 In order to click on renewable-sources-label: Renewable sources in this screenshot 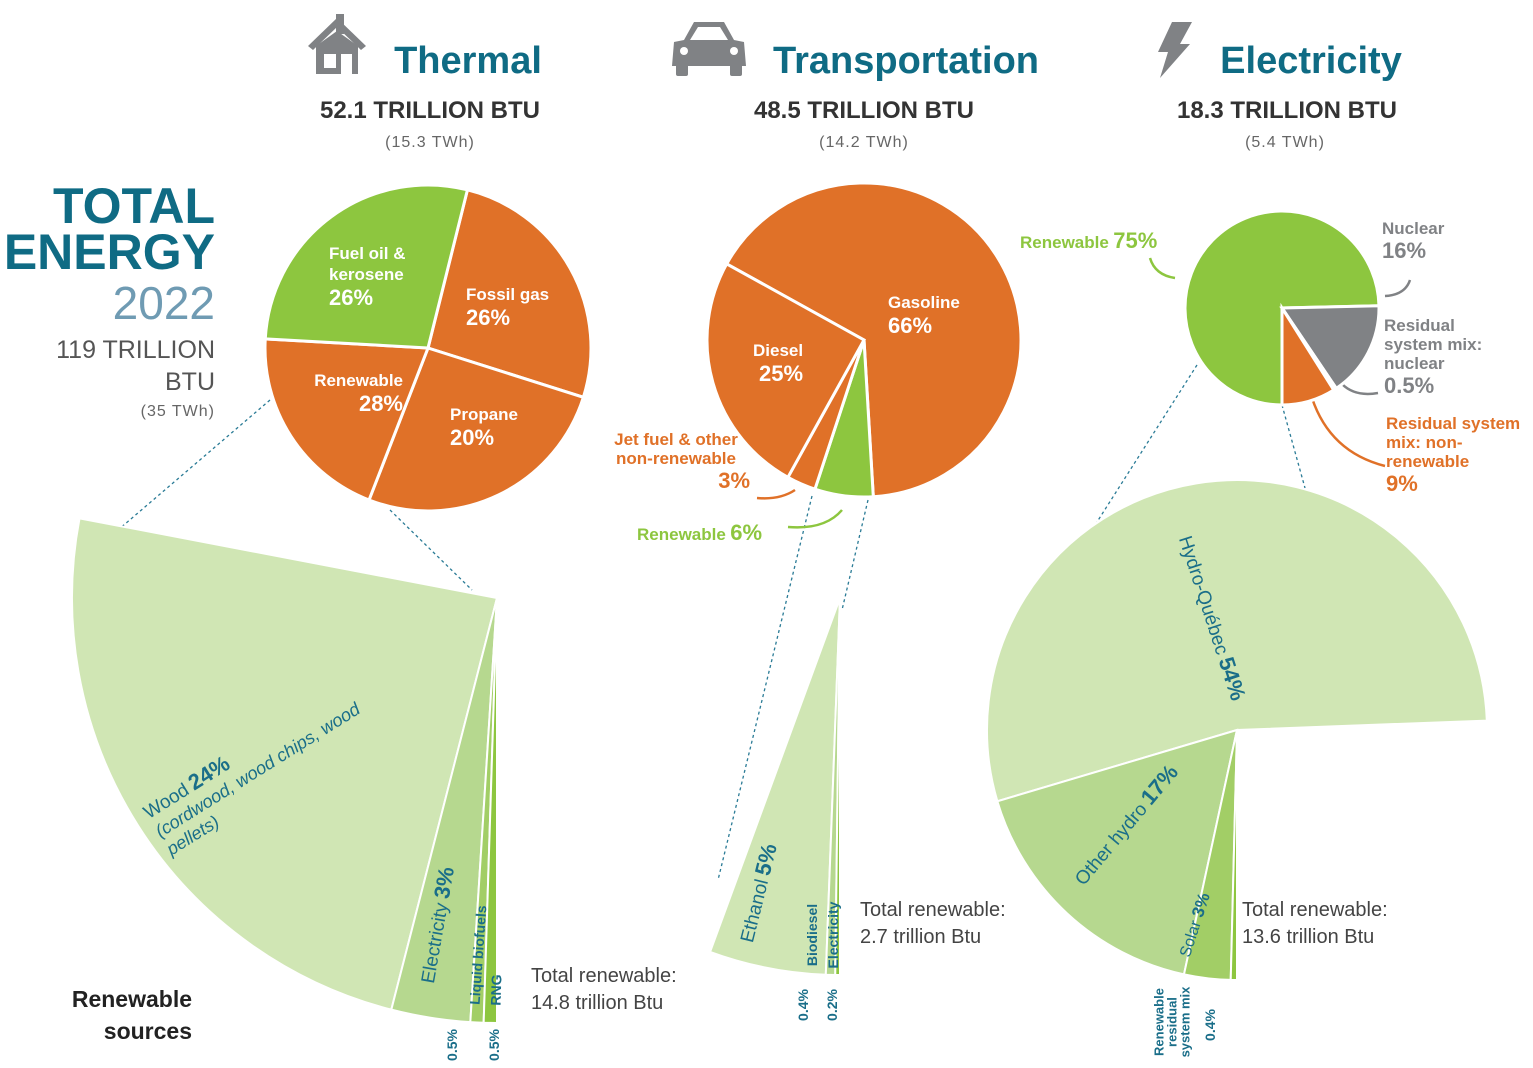, I will do `click(131, 1015)`.